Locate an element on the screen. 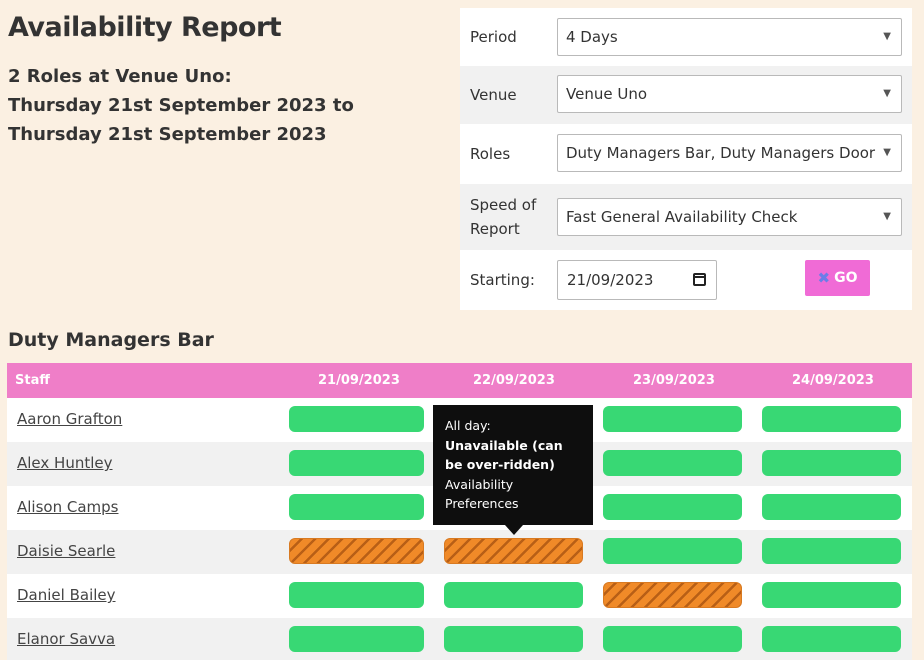 This screenshot has width=924, height=660. table-row: Daniel Bailey is located at coordinates (459, 596).